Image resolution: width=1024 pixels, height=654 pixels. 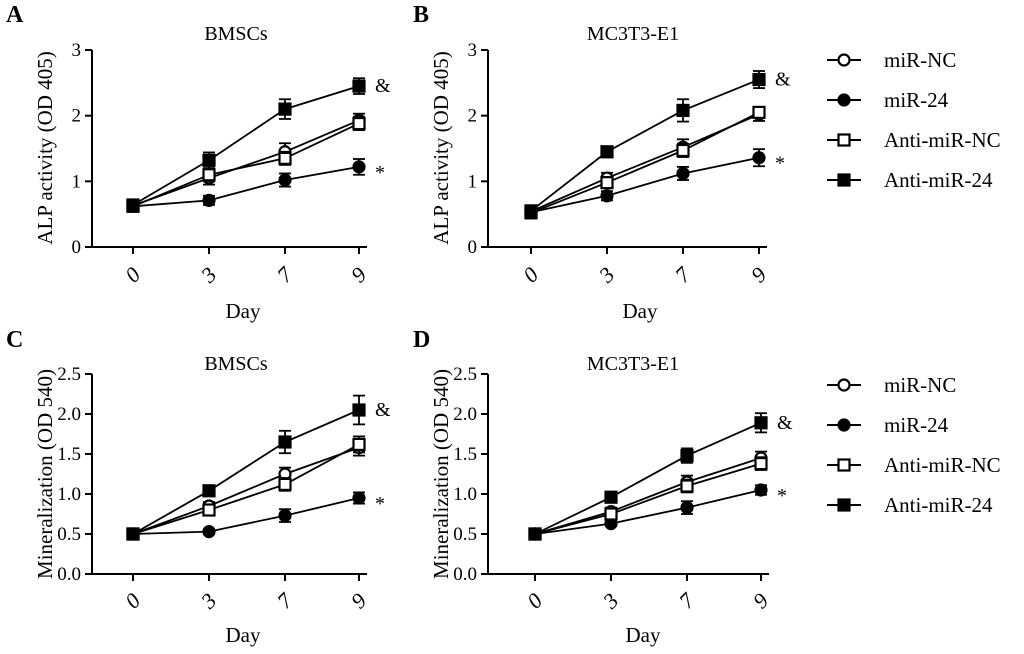 What do you see at coordinates (421, 15) in the screenshot?
I see `panel-letter: B` at bounding box center [421, 15].